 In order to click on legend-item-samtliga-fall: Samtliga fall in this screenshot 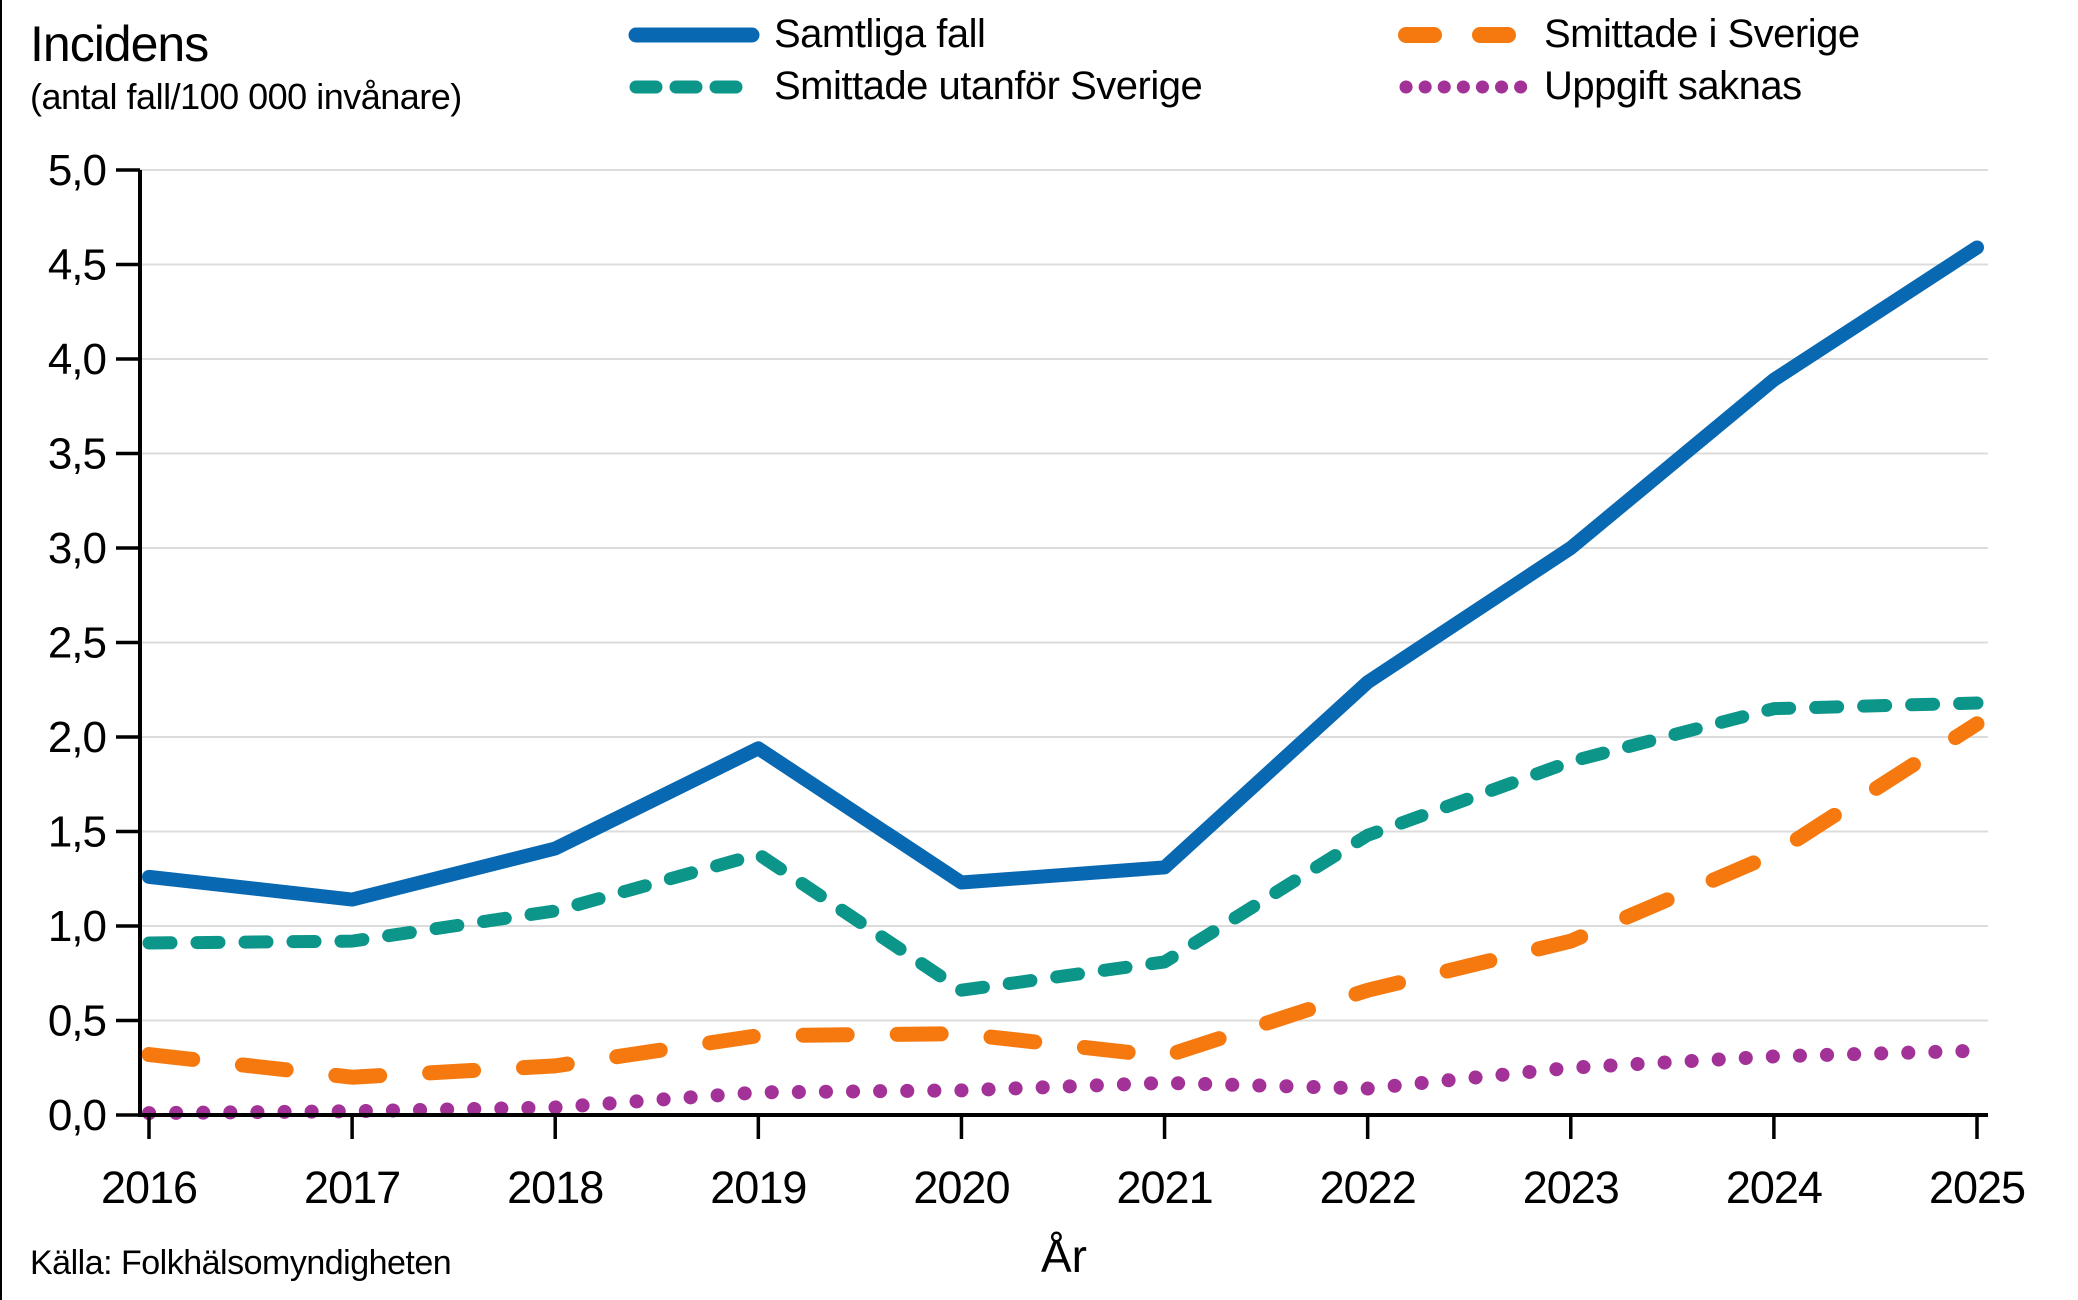, I will do `click(807, 34)`.